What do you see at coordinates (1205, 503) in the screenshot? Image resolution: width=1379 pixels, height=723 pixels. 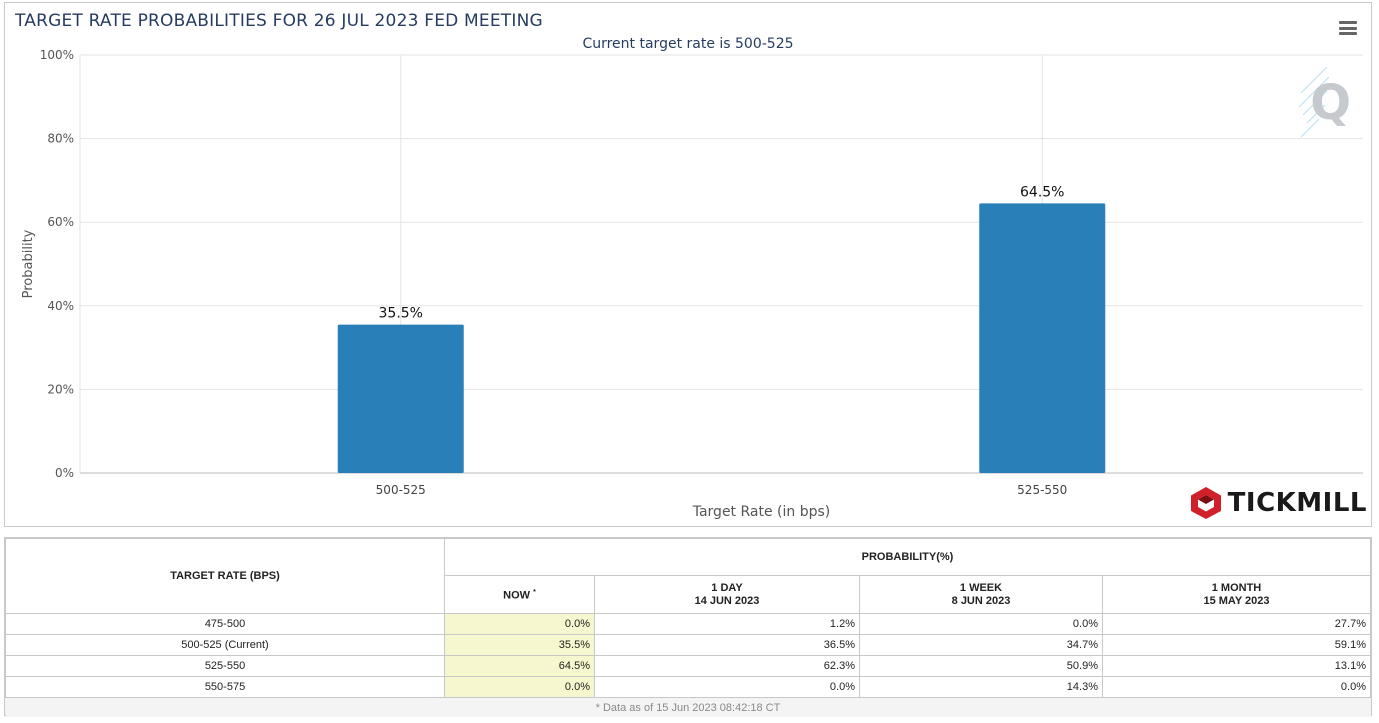 I see `tickmill-logo-icon` at bounding box center [1205, 503].